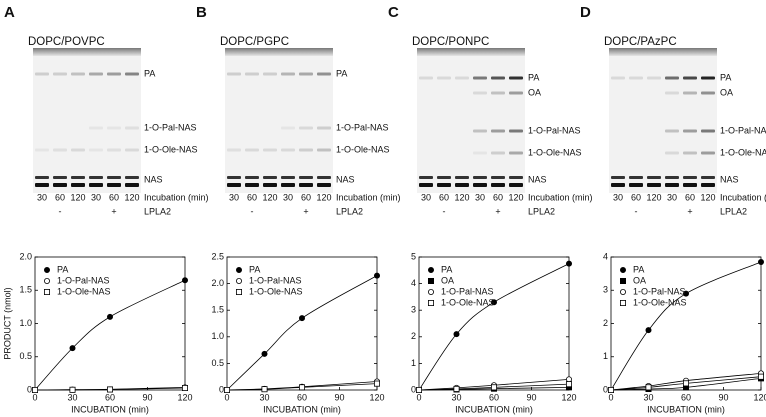 This screenshot has height=417, width=766. Describe the element at coordinates (725, 77) in the screenshot. I see `band-label: PA` at that location.